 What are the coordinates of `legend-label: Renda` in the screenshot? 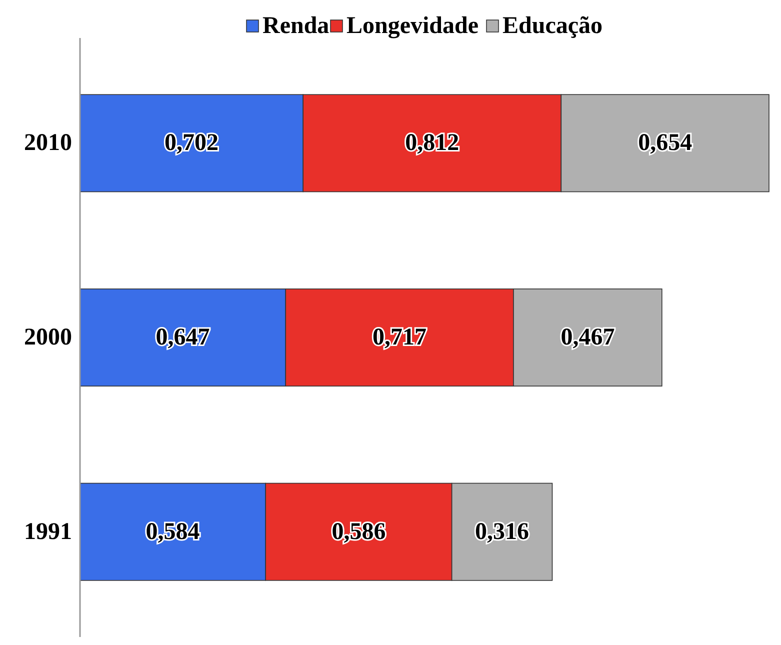 It's located at (296, 26).